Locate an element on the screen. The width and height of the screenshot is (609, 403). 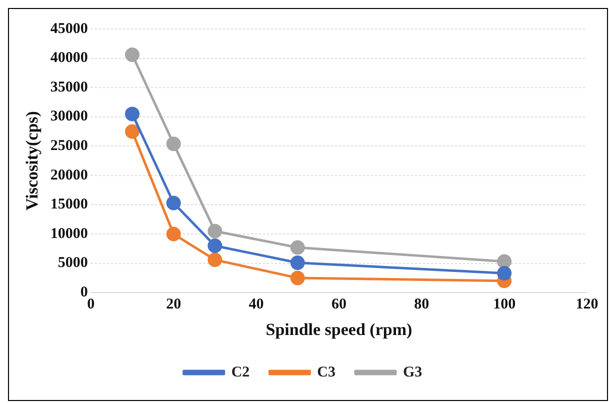
y-tick-label: 15000 is located at coordinates (69, 204).